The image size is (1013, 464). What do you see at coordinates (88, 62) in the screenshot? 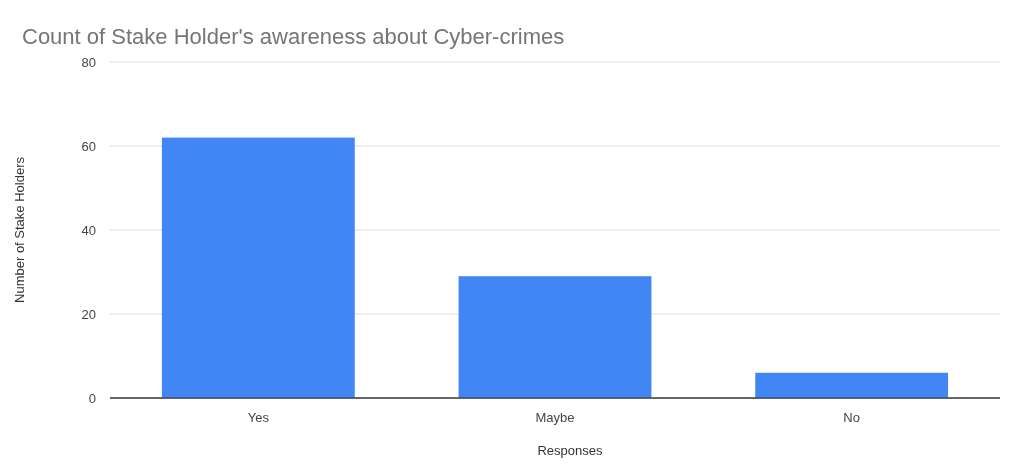
I see `y-tick-label: 80` at bounding box center [88, 62].